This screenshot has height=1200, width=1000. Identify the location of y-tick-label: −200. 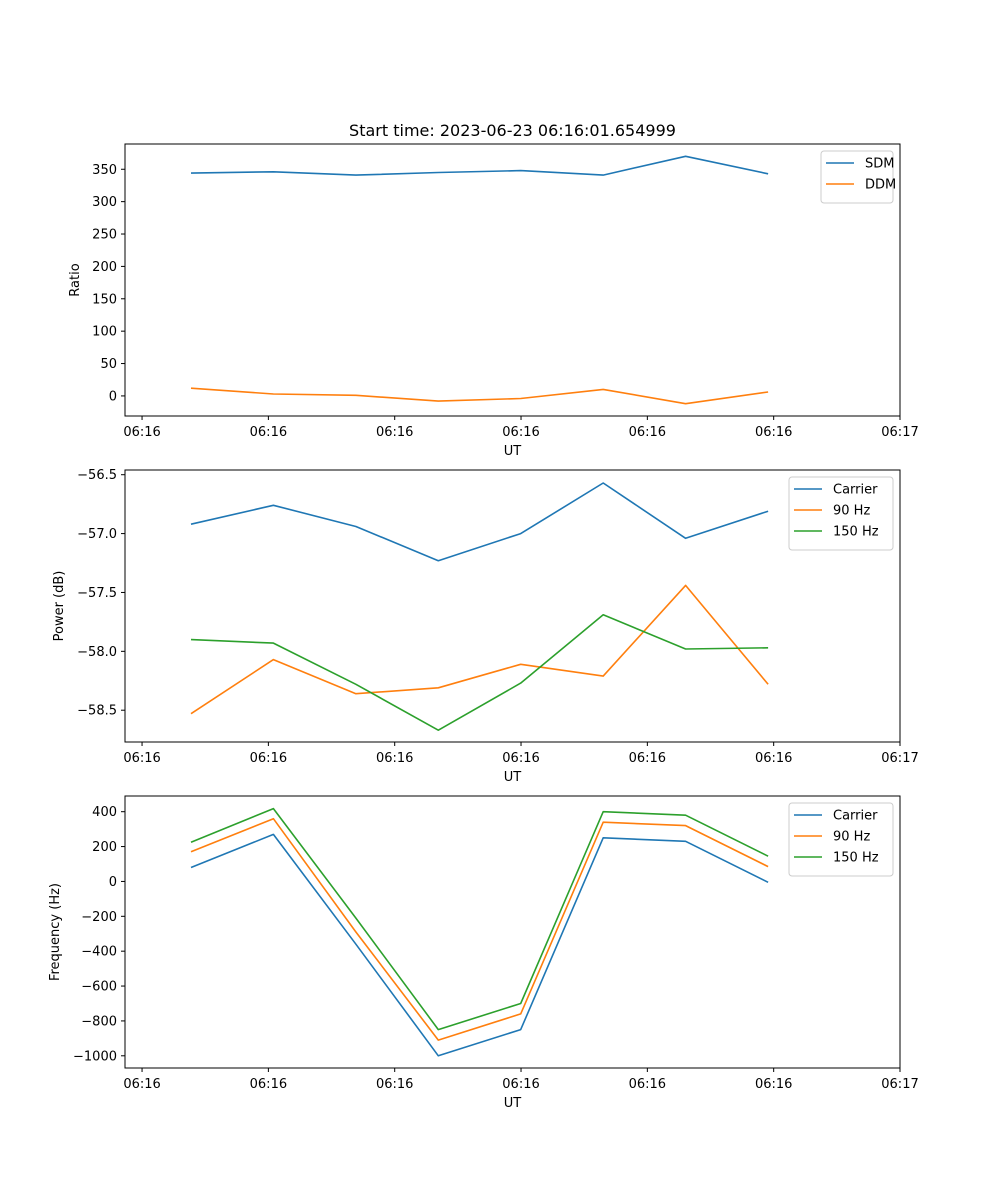
(99, 917).